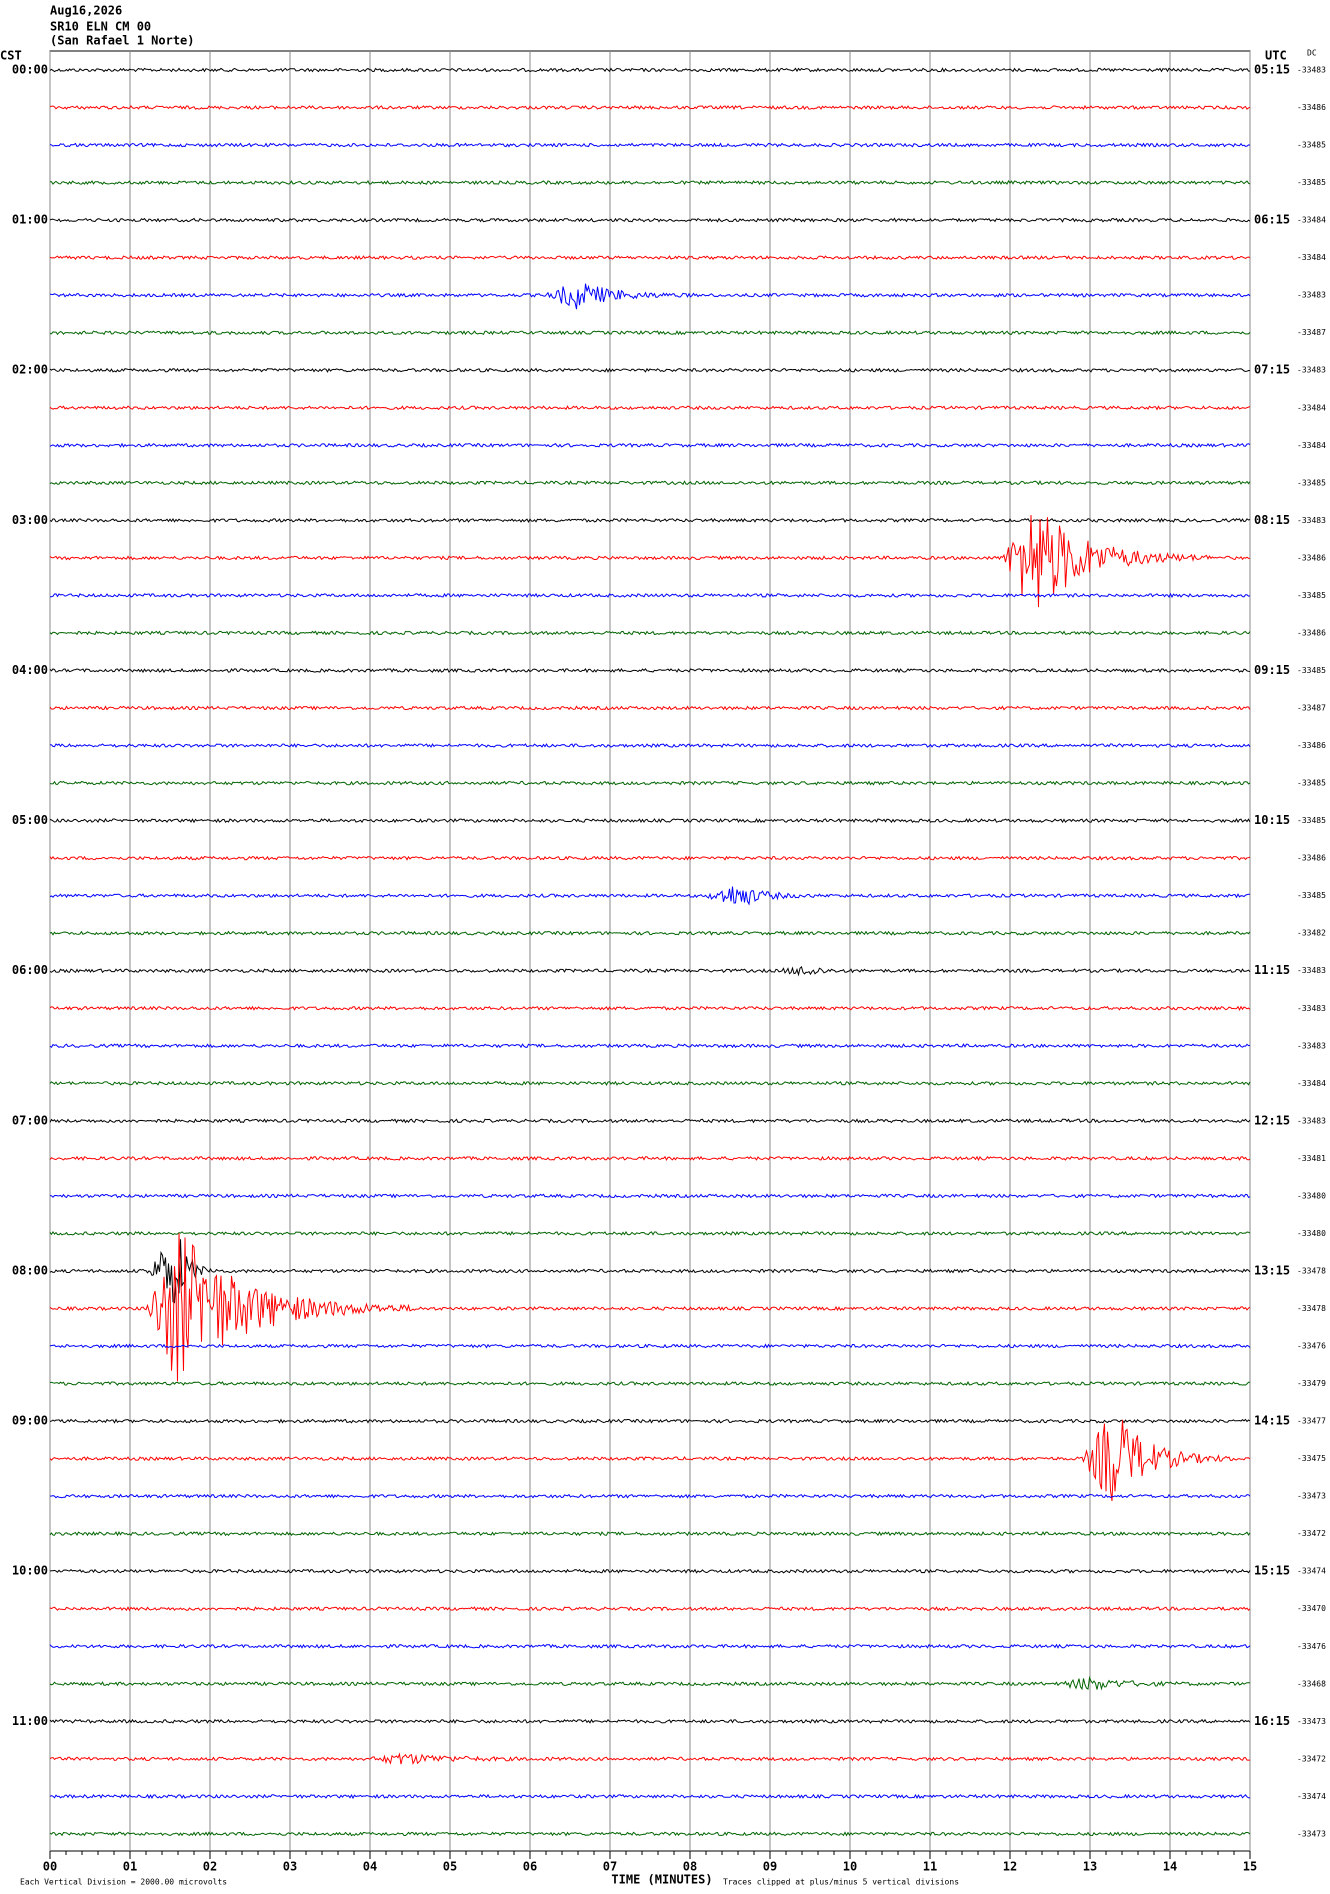  What do you see at coordinates (1311, 332) in the screenshot?
I see `dc-value: -33487` at bounding box center [1311, 332].